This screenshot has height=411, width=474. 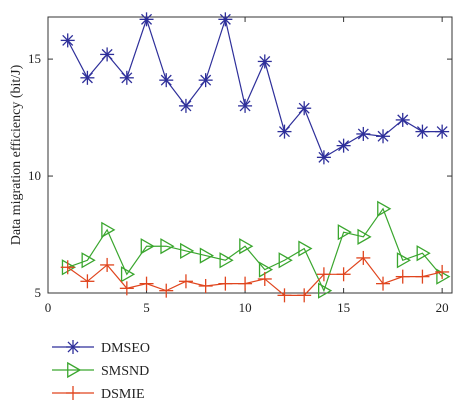 What do you see at coordinates (16, 154) in the screenshot?
I see `y-axis-label: Data migration efficiency (bit/J)` at bounding box center [16, 154].